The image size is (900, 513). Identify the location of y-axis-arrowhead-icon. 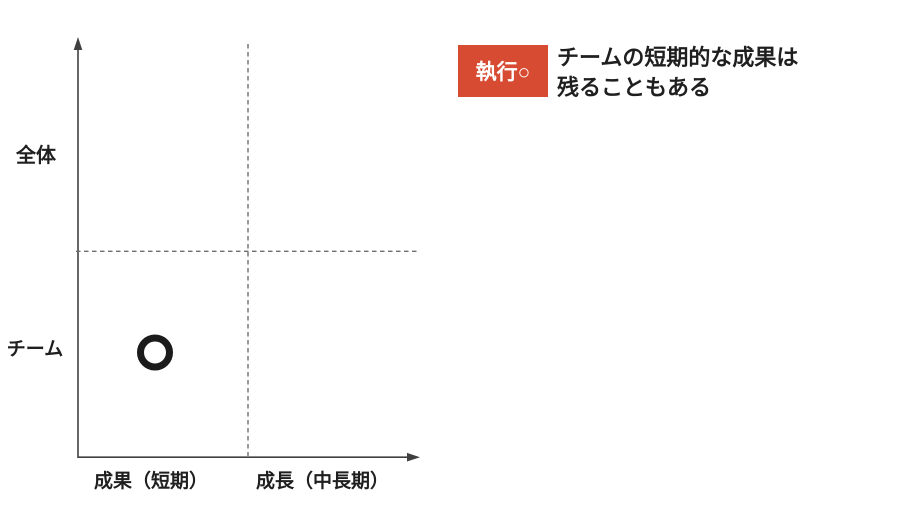
(78, 43).